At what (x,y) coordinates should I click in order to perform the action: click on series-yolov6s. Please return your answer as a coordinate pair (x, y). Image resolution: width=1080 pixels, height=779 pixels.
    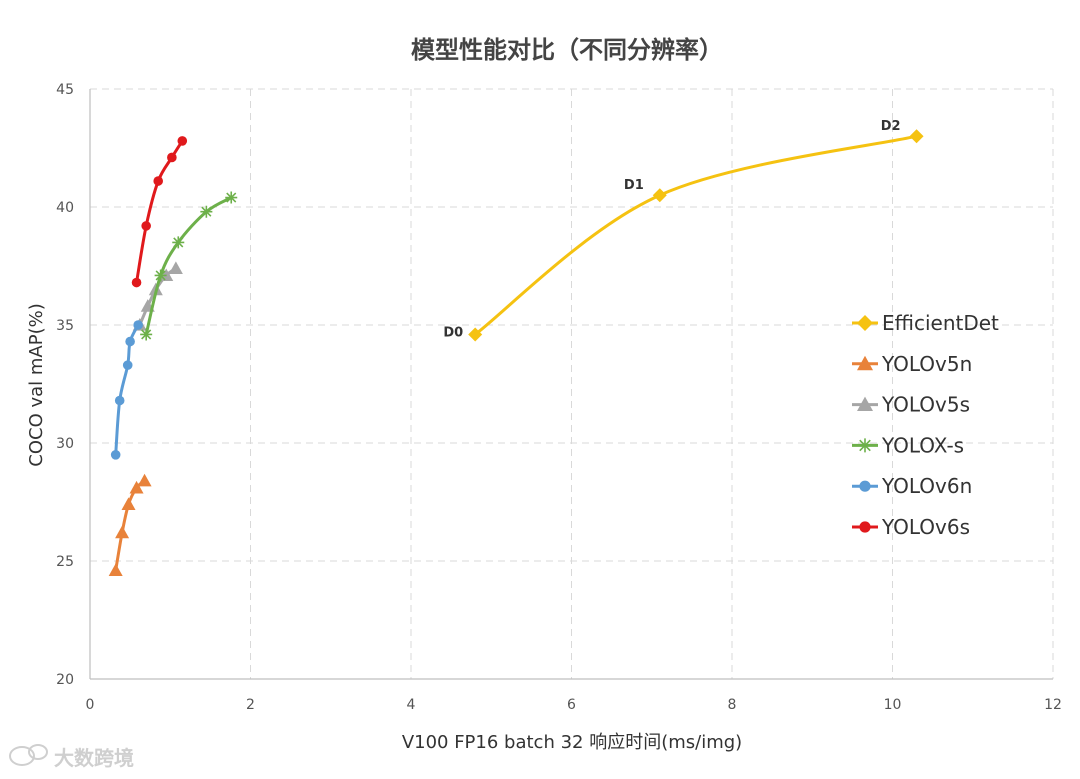
    Looking at the image, I should click on (159, 212).